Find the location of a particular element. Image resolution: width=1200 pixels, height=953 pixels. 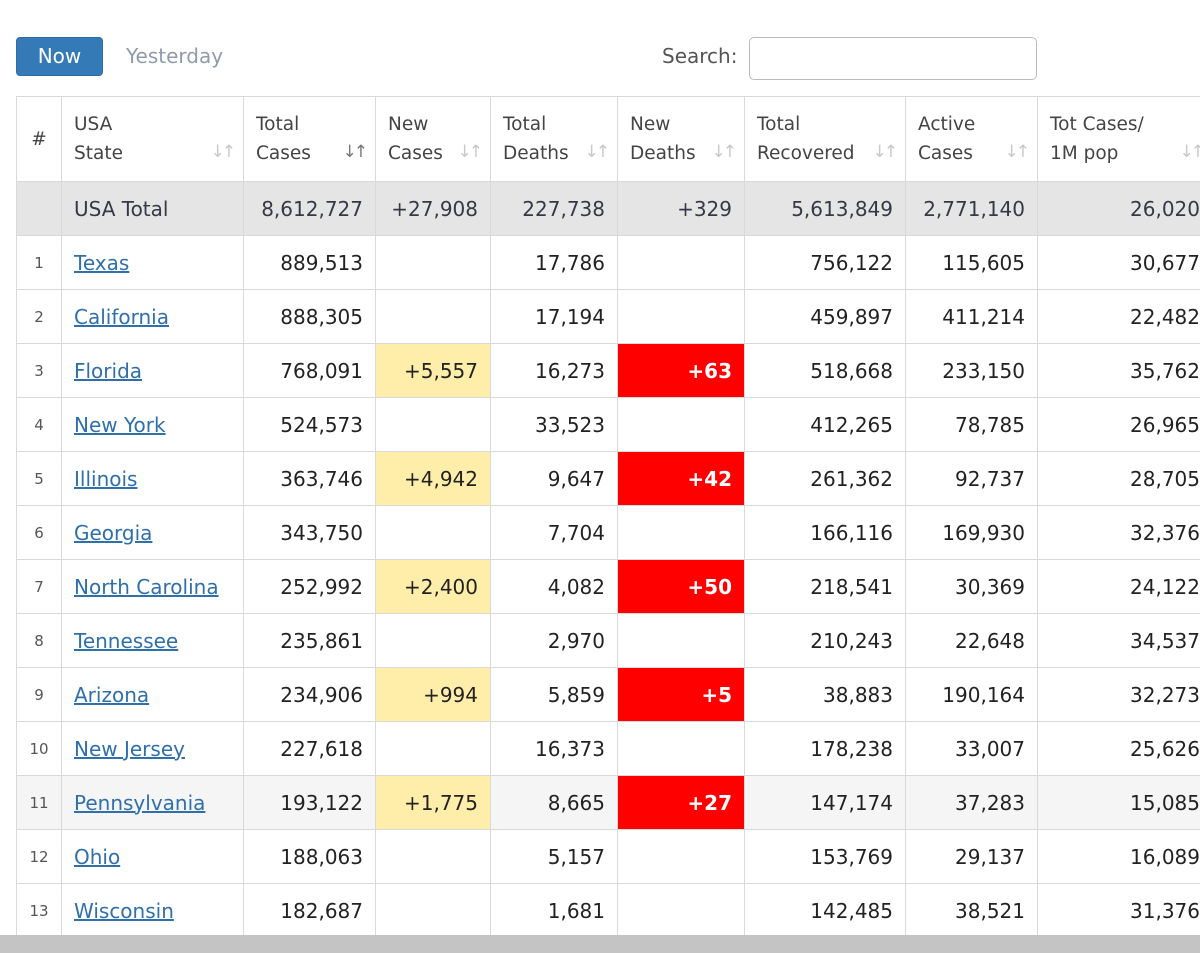

rank-cell: 1 is located at coordinates (39, 262).